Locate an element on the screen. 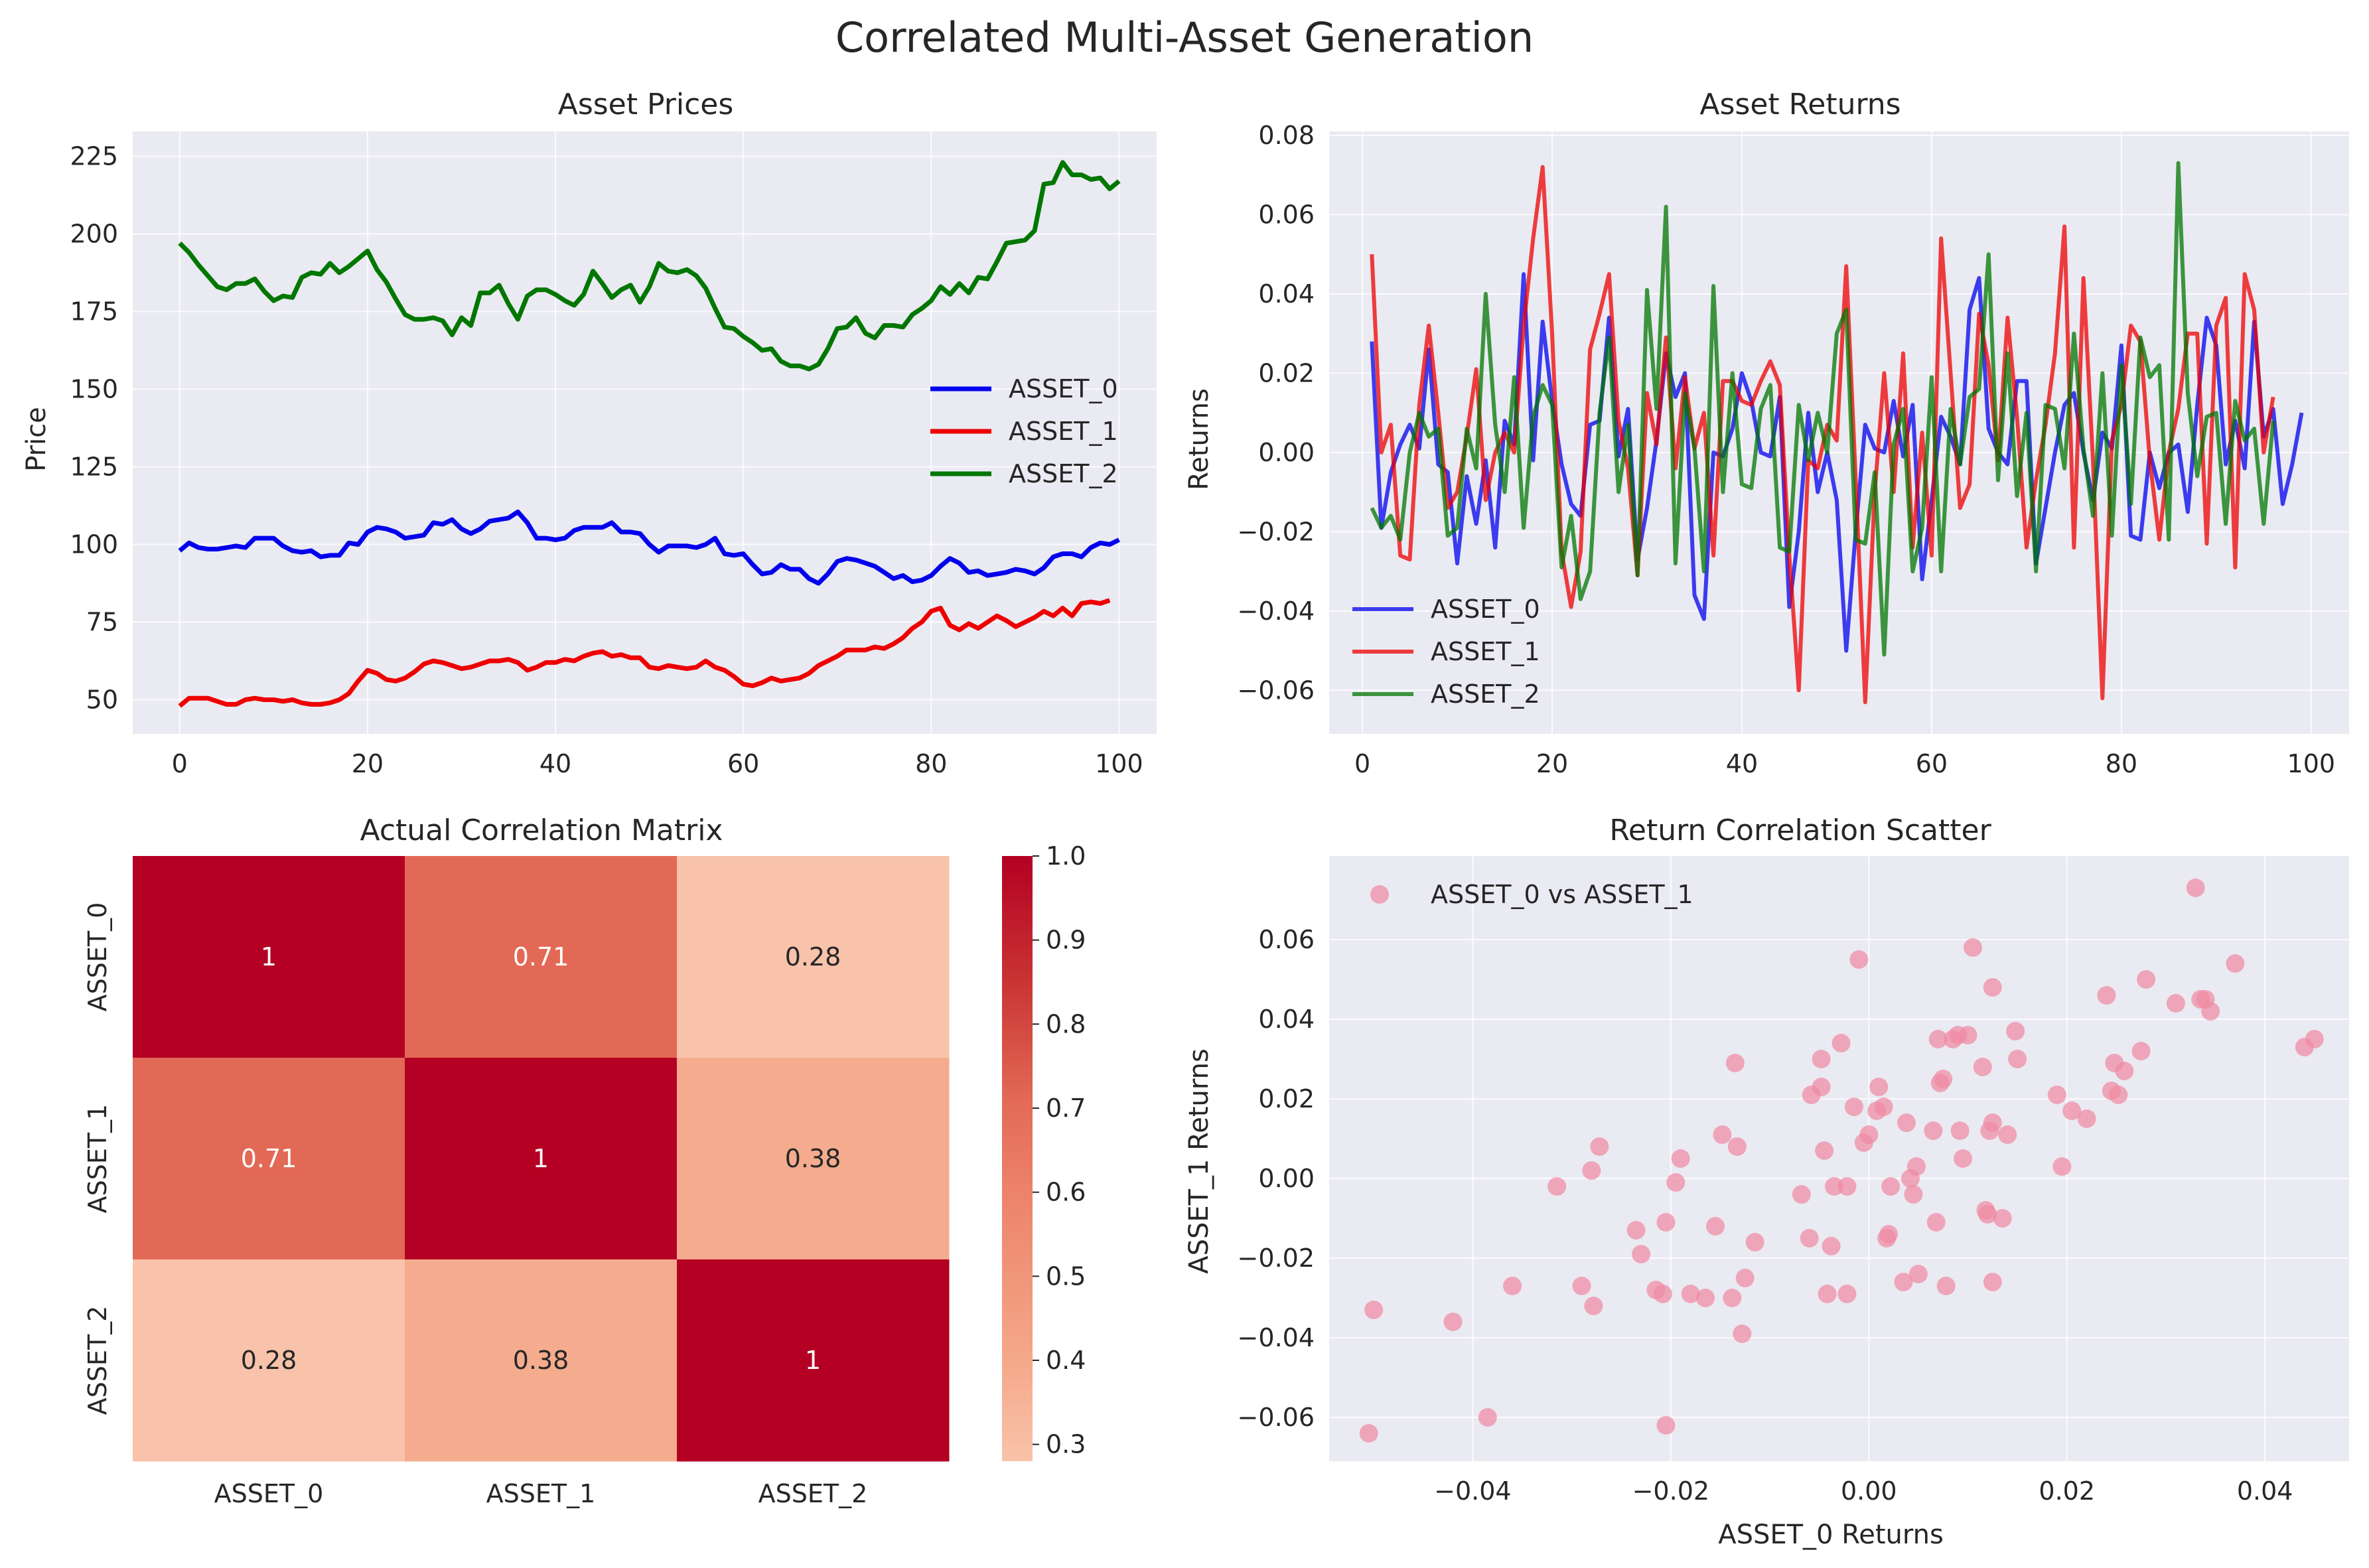  scatter-y-tick-label: 0.00 is located at coordinates (1286, 1178).